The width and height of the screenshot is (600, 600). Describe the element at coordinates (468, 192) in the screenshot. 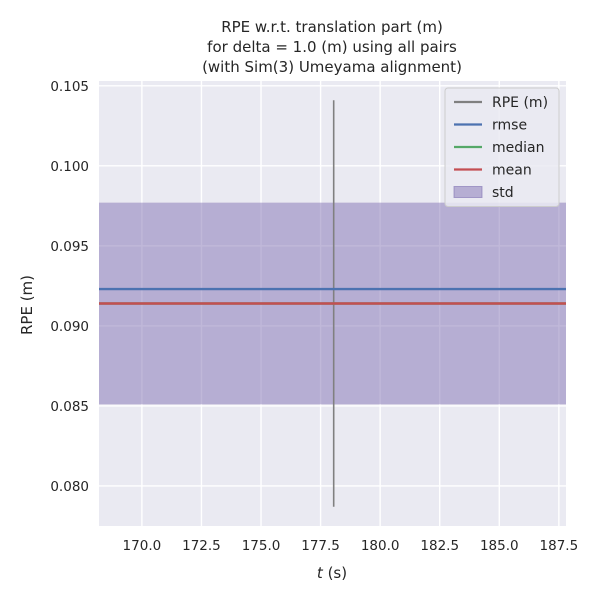

I see `legend-swatch` at that location.